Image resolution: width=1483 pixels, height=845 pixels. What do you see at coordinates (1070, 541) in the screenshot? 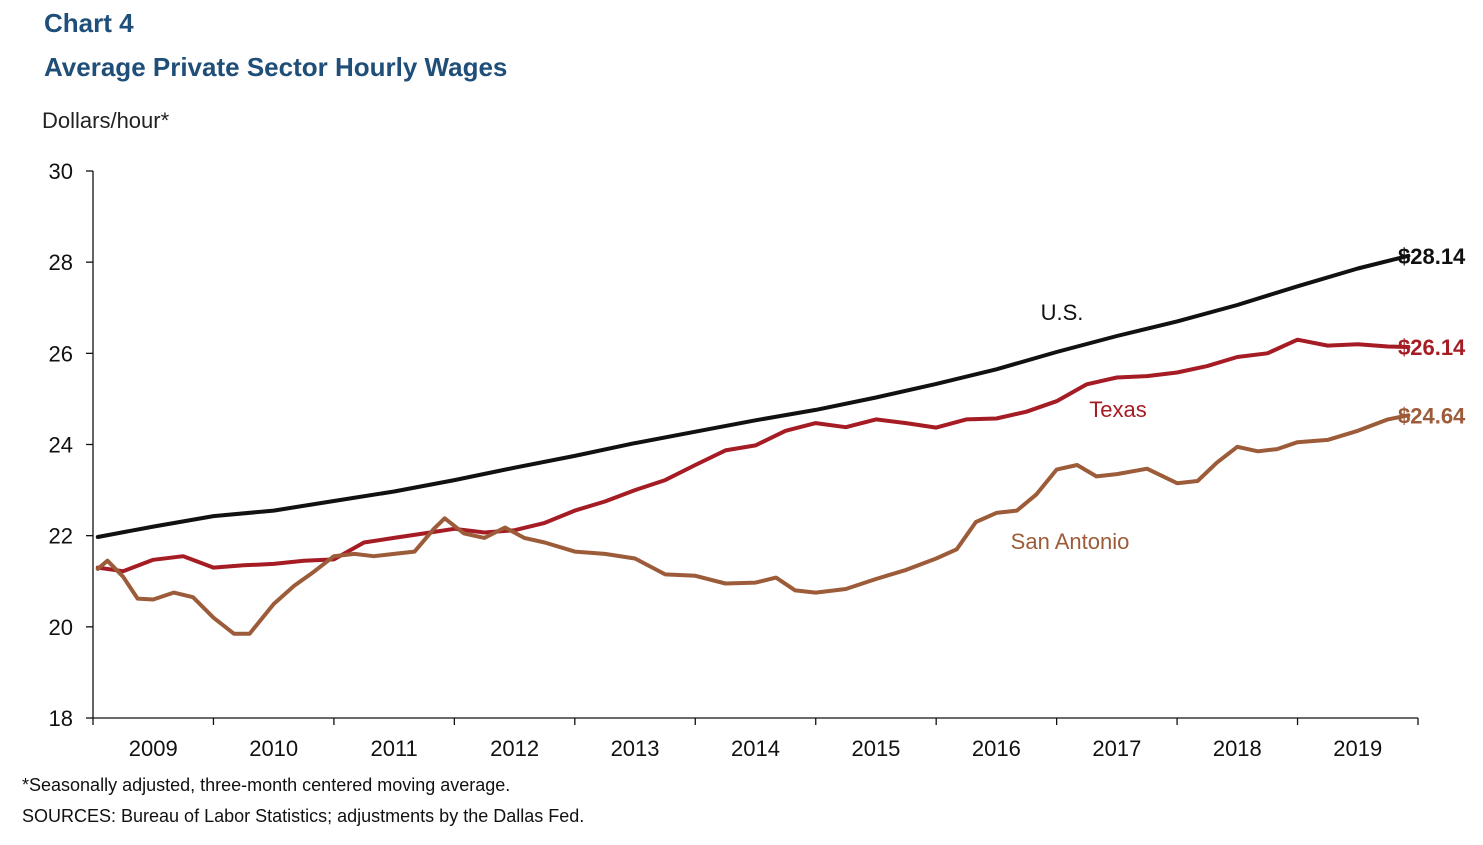
I see `series-name-label: San Antonio` at bounding box center [1070, 541].